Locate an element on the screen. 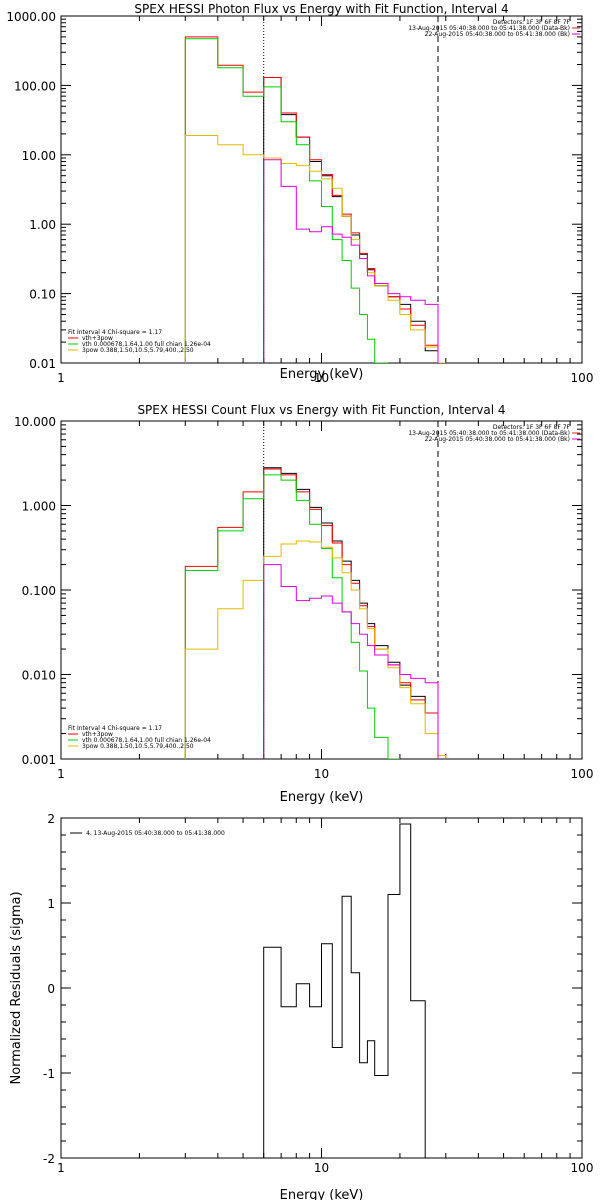 Image resolution: width=600 pixels, height=1200 pixels. y-tick-label: 1.00 is located at coordinates (42, 225).